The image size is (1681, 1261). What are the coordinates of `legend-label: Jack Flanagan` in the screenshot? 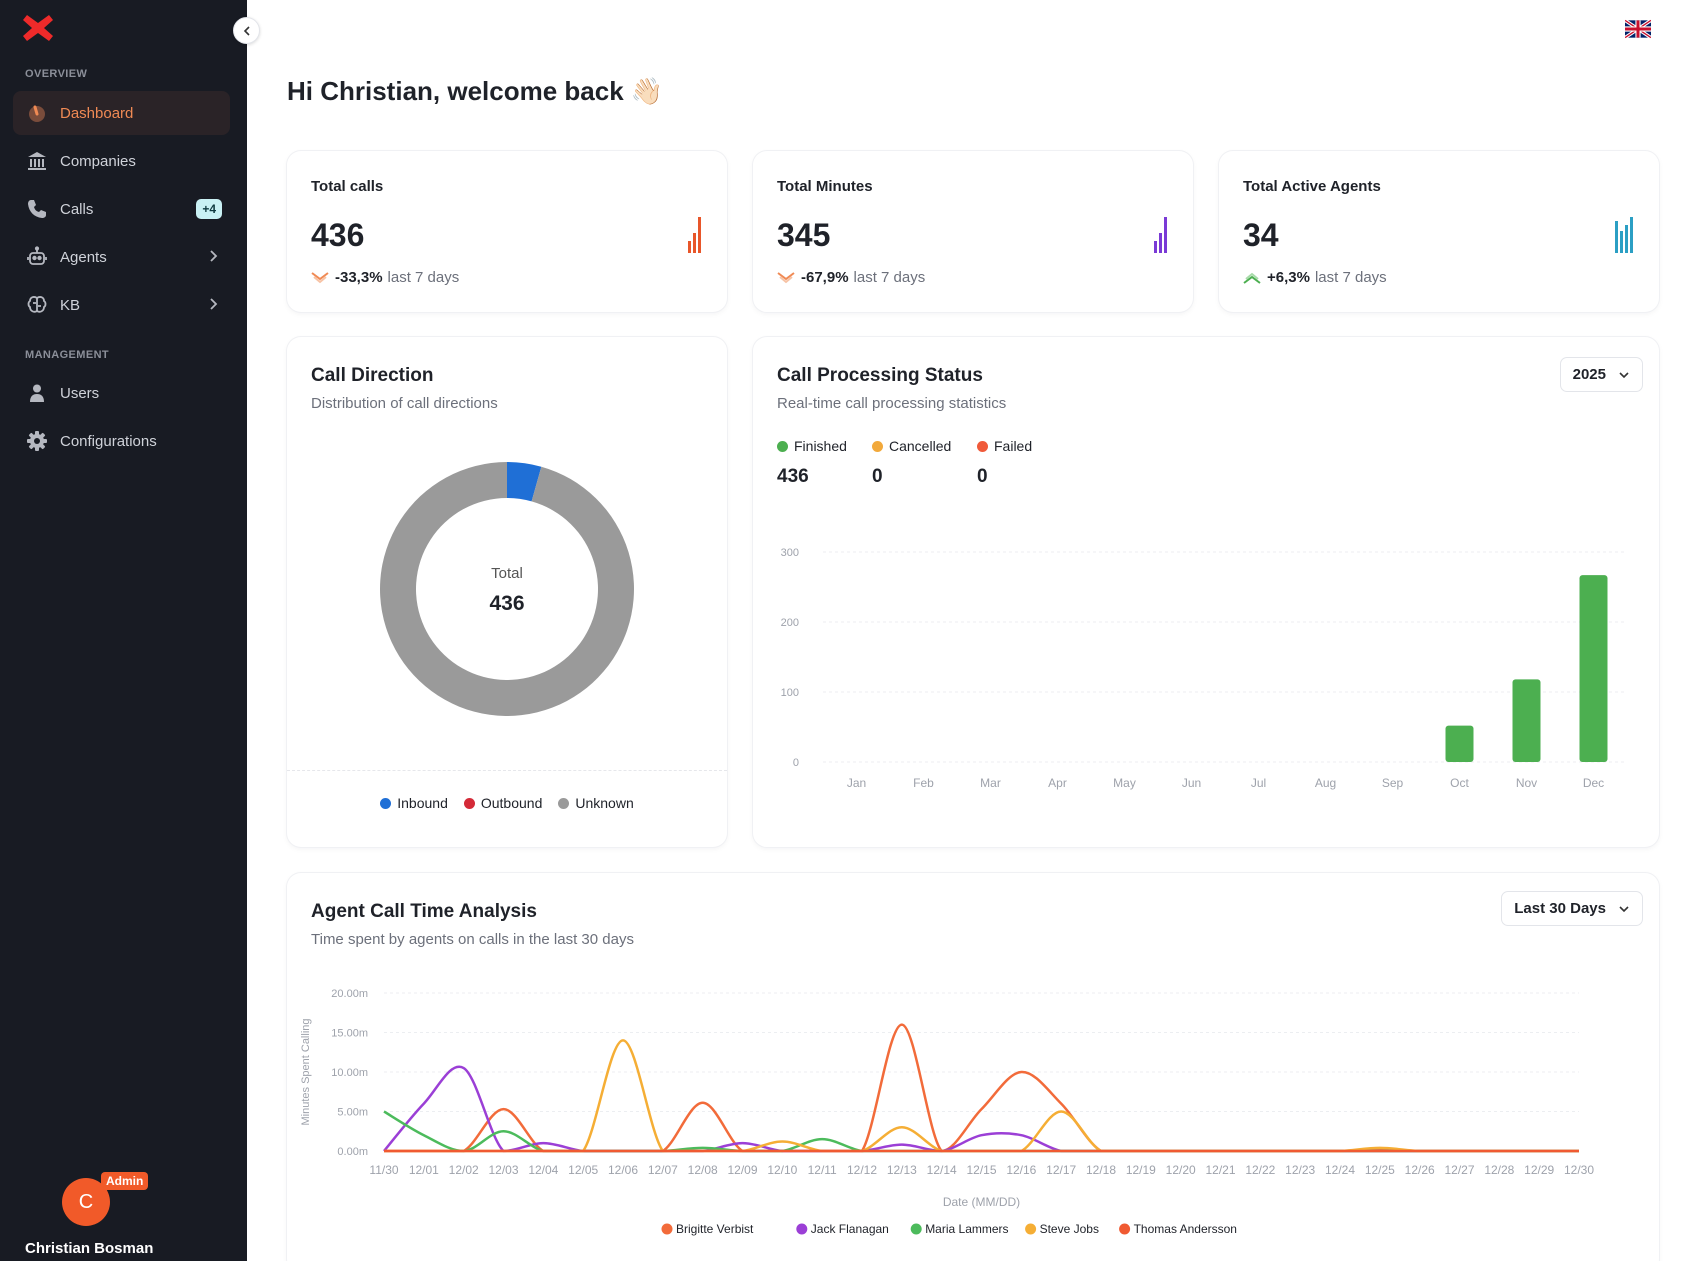 It's located at (850, 1229).